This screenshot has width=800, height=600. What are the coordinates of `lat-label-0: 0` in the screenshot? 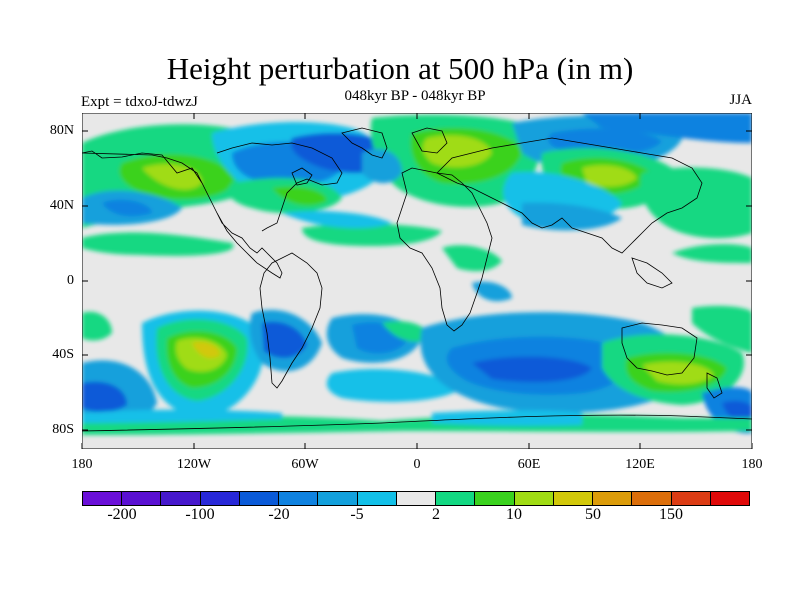 It's located at (70, 280).